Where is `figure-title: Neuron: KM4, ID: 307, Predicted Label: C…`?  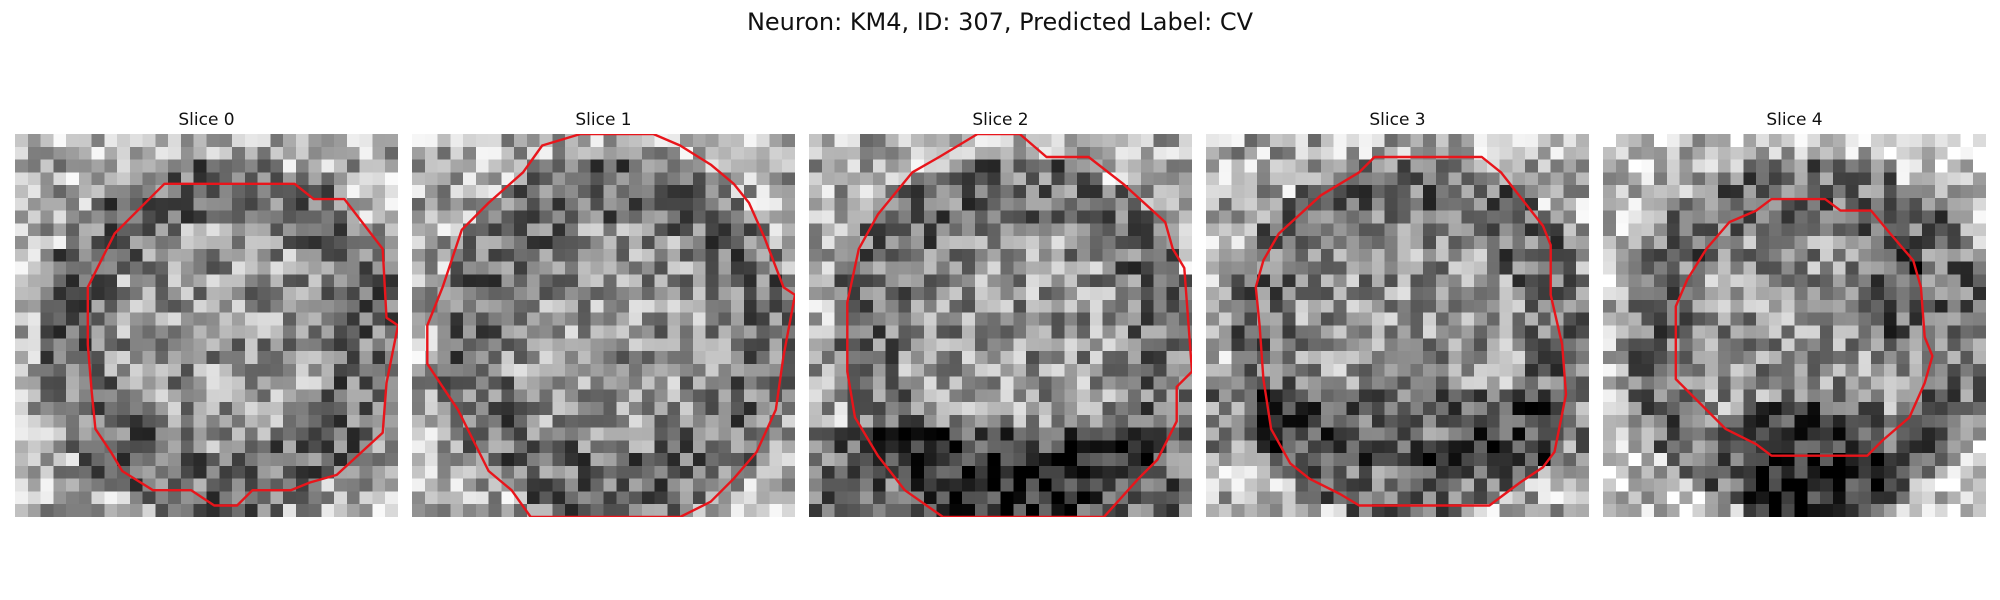 figure-title: Neuron: KM4, ID: 307, Predicted Label: C… is located at coordinates (1000, 22).